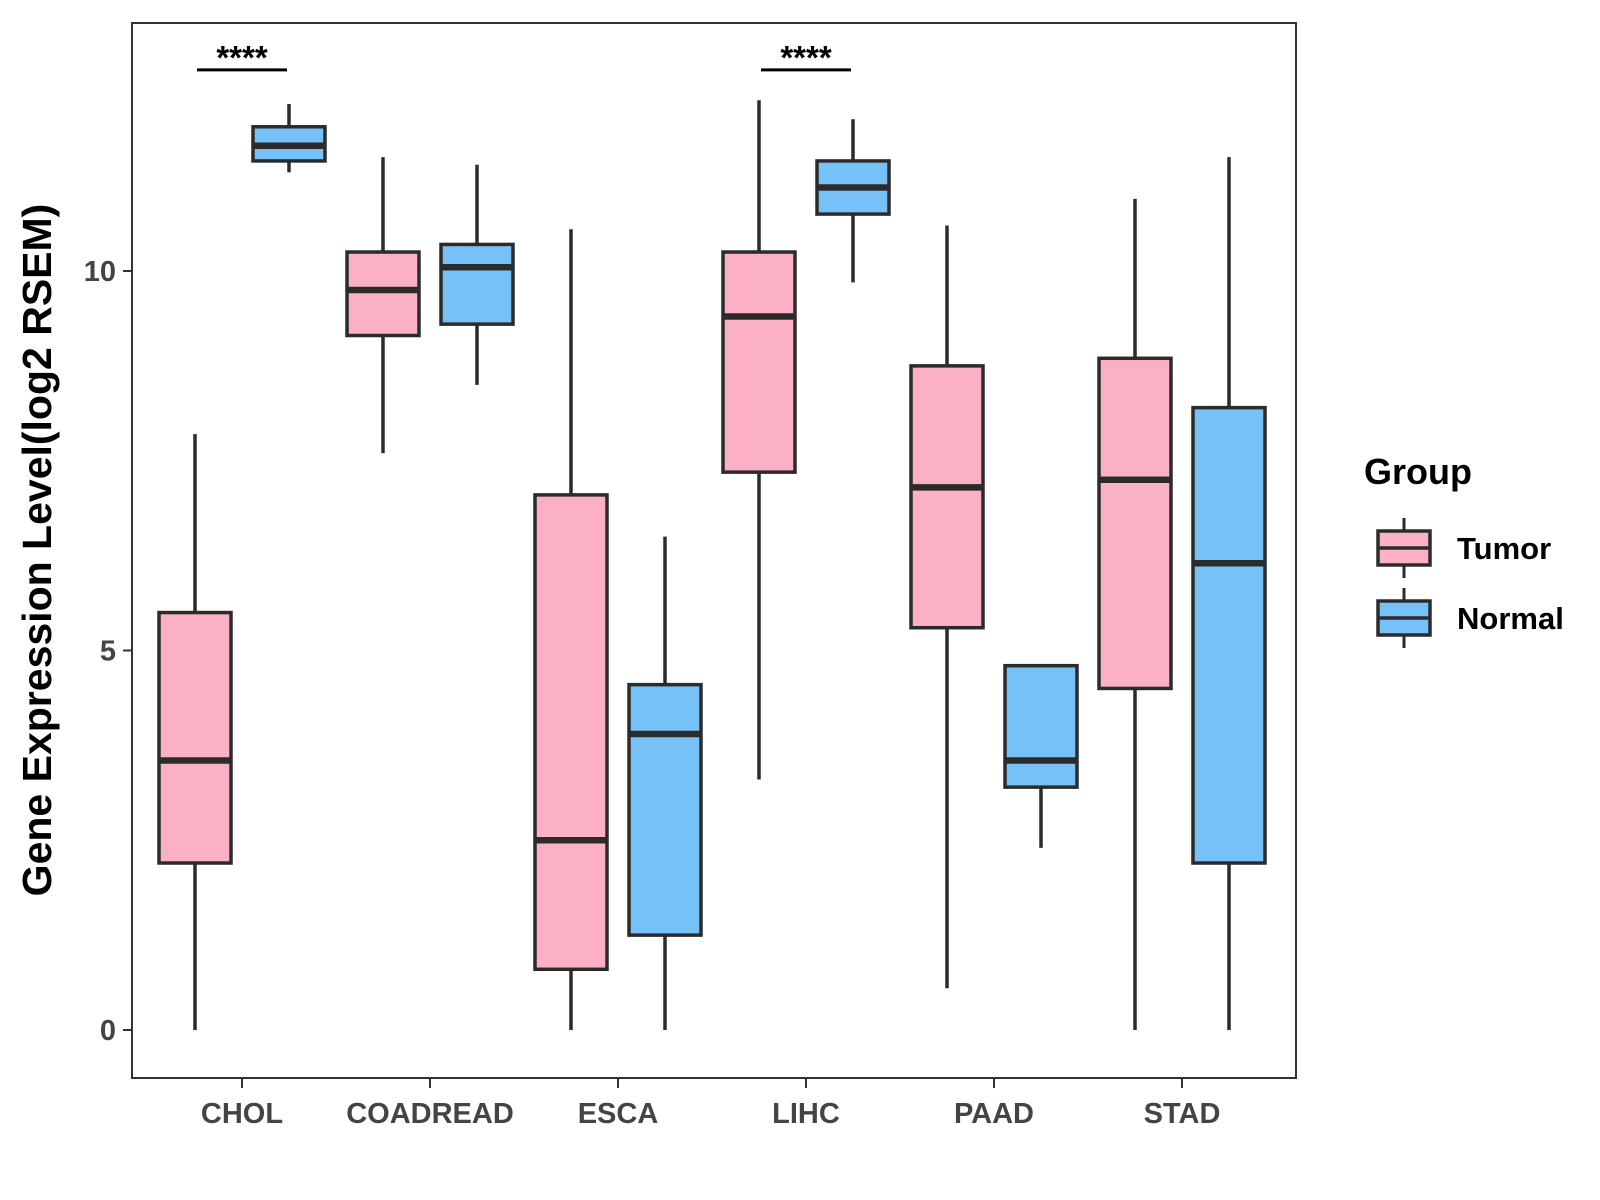 This screenshot has width=1600, height=1200. I want to click on box-tumor-chol, so click(195, 732).